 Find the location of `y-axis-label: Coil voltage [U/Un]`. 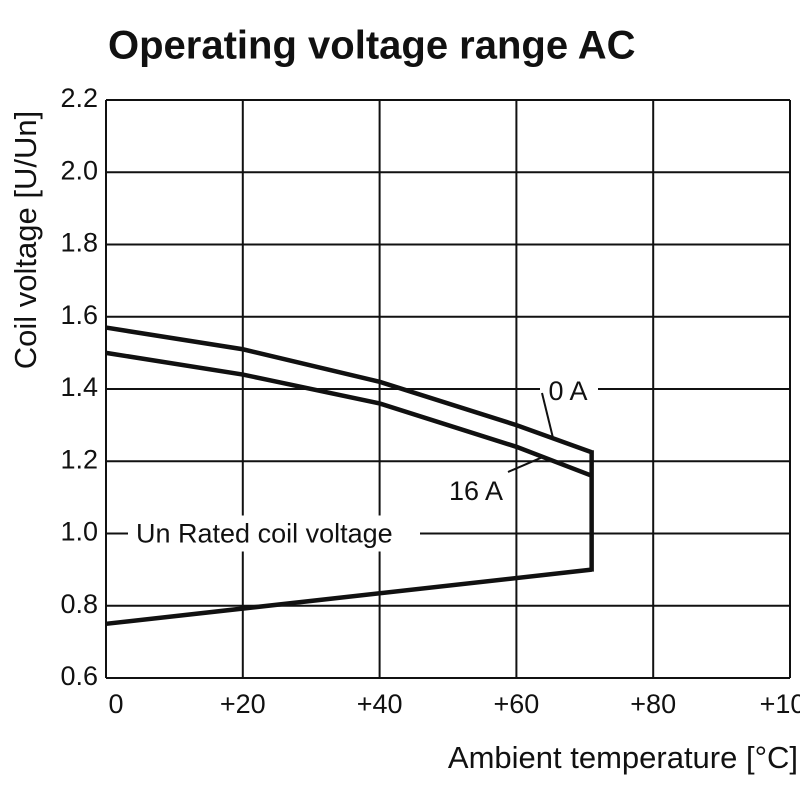

y-axis-label: Coil voltage [U/Un] is located at coordinates (25, 240).